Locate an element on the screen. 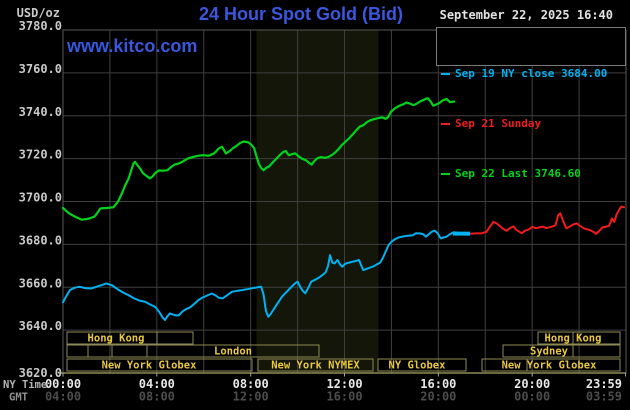 The height and width of the screenshot is (410, 630). y-tick-label: 3620.0 is located at coordinates (40, 373).